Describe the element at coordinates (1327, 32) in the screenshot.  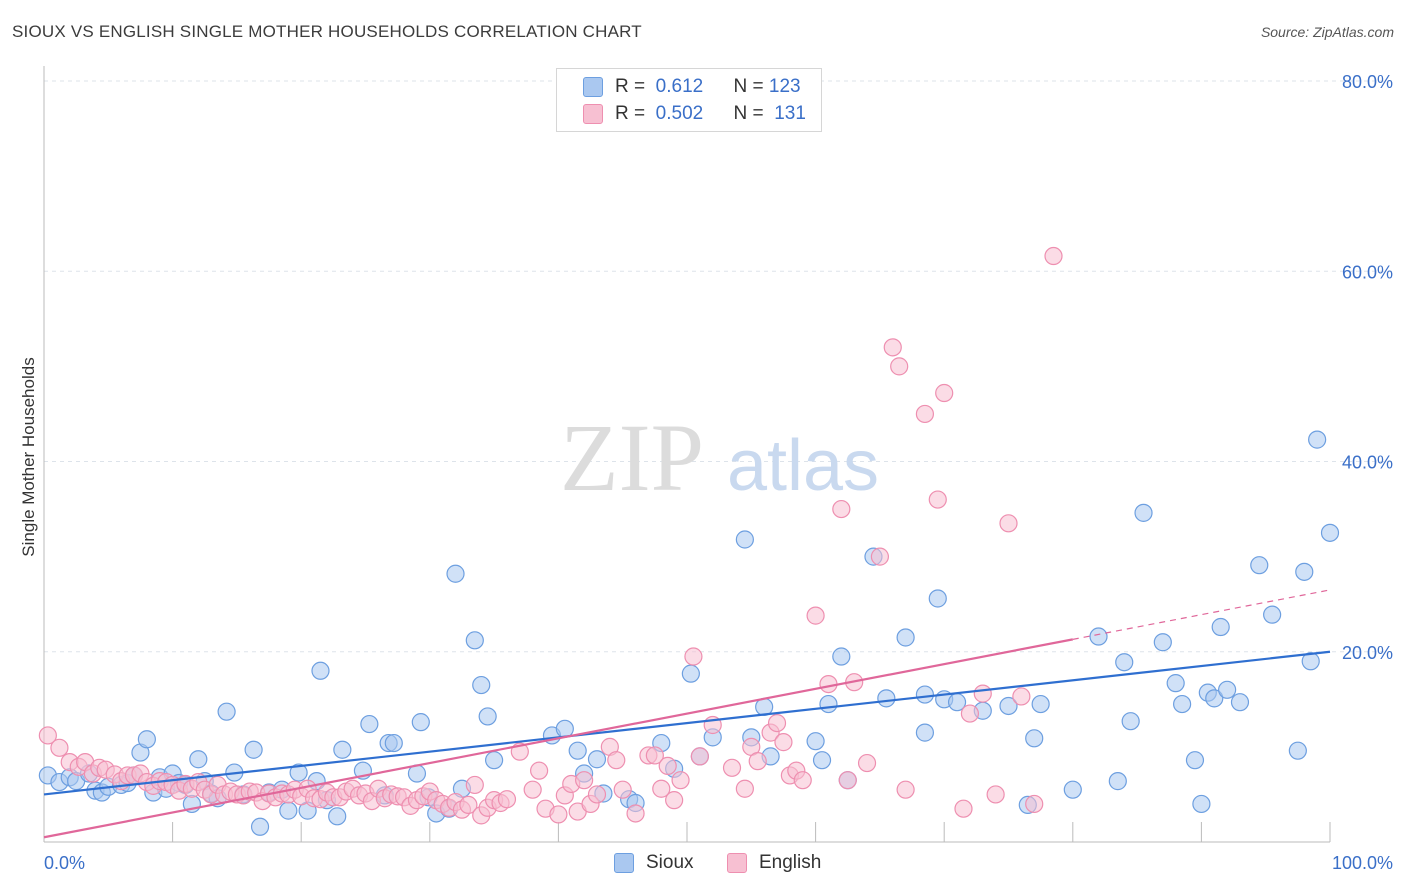
I see `source-label: Source: ZipAtlas.com` at that location.